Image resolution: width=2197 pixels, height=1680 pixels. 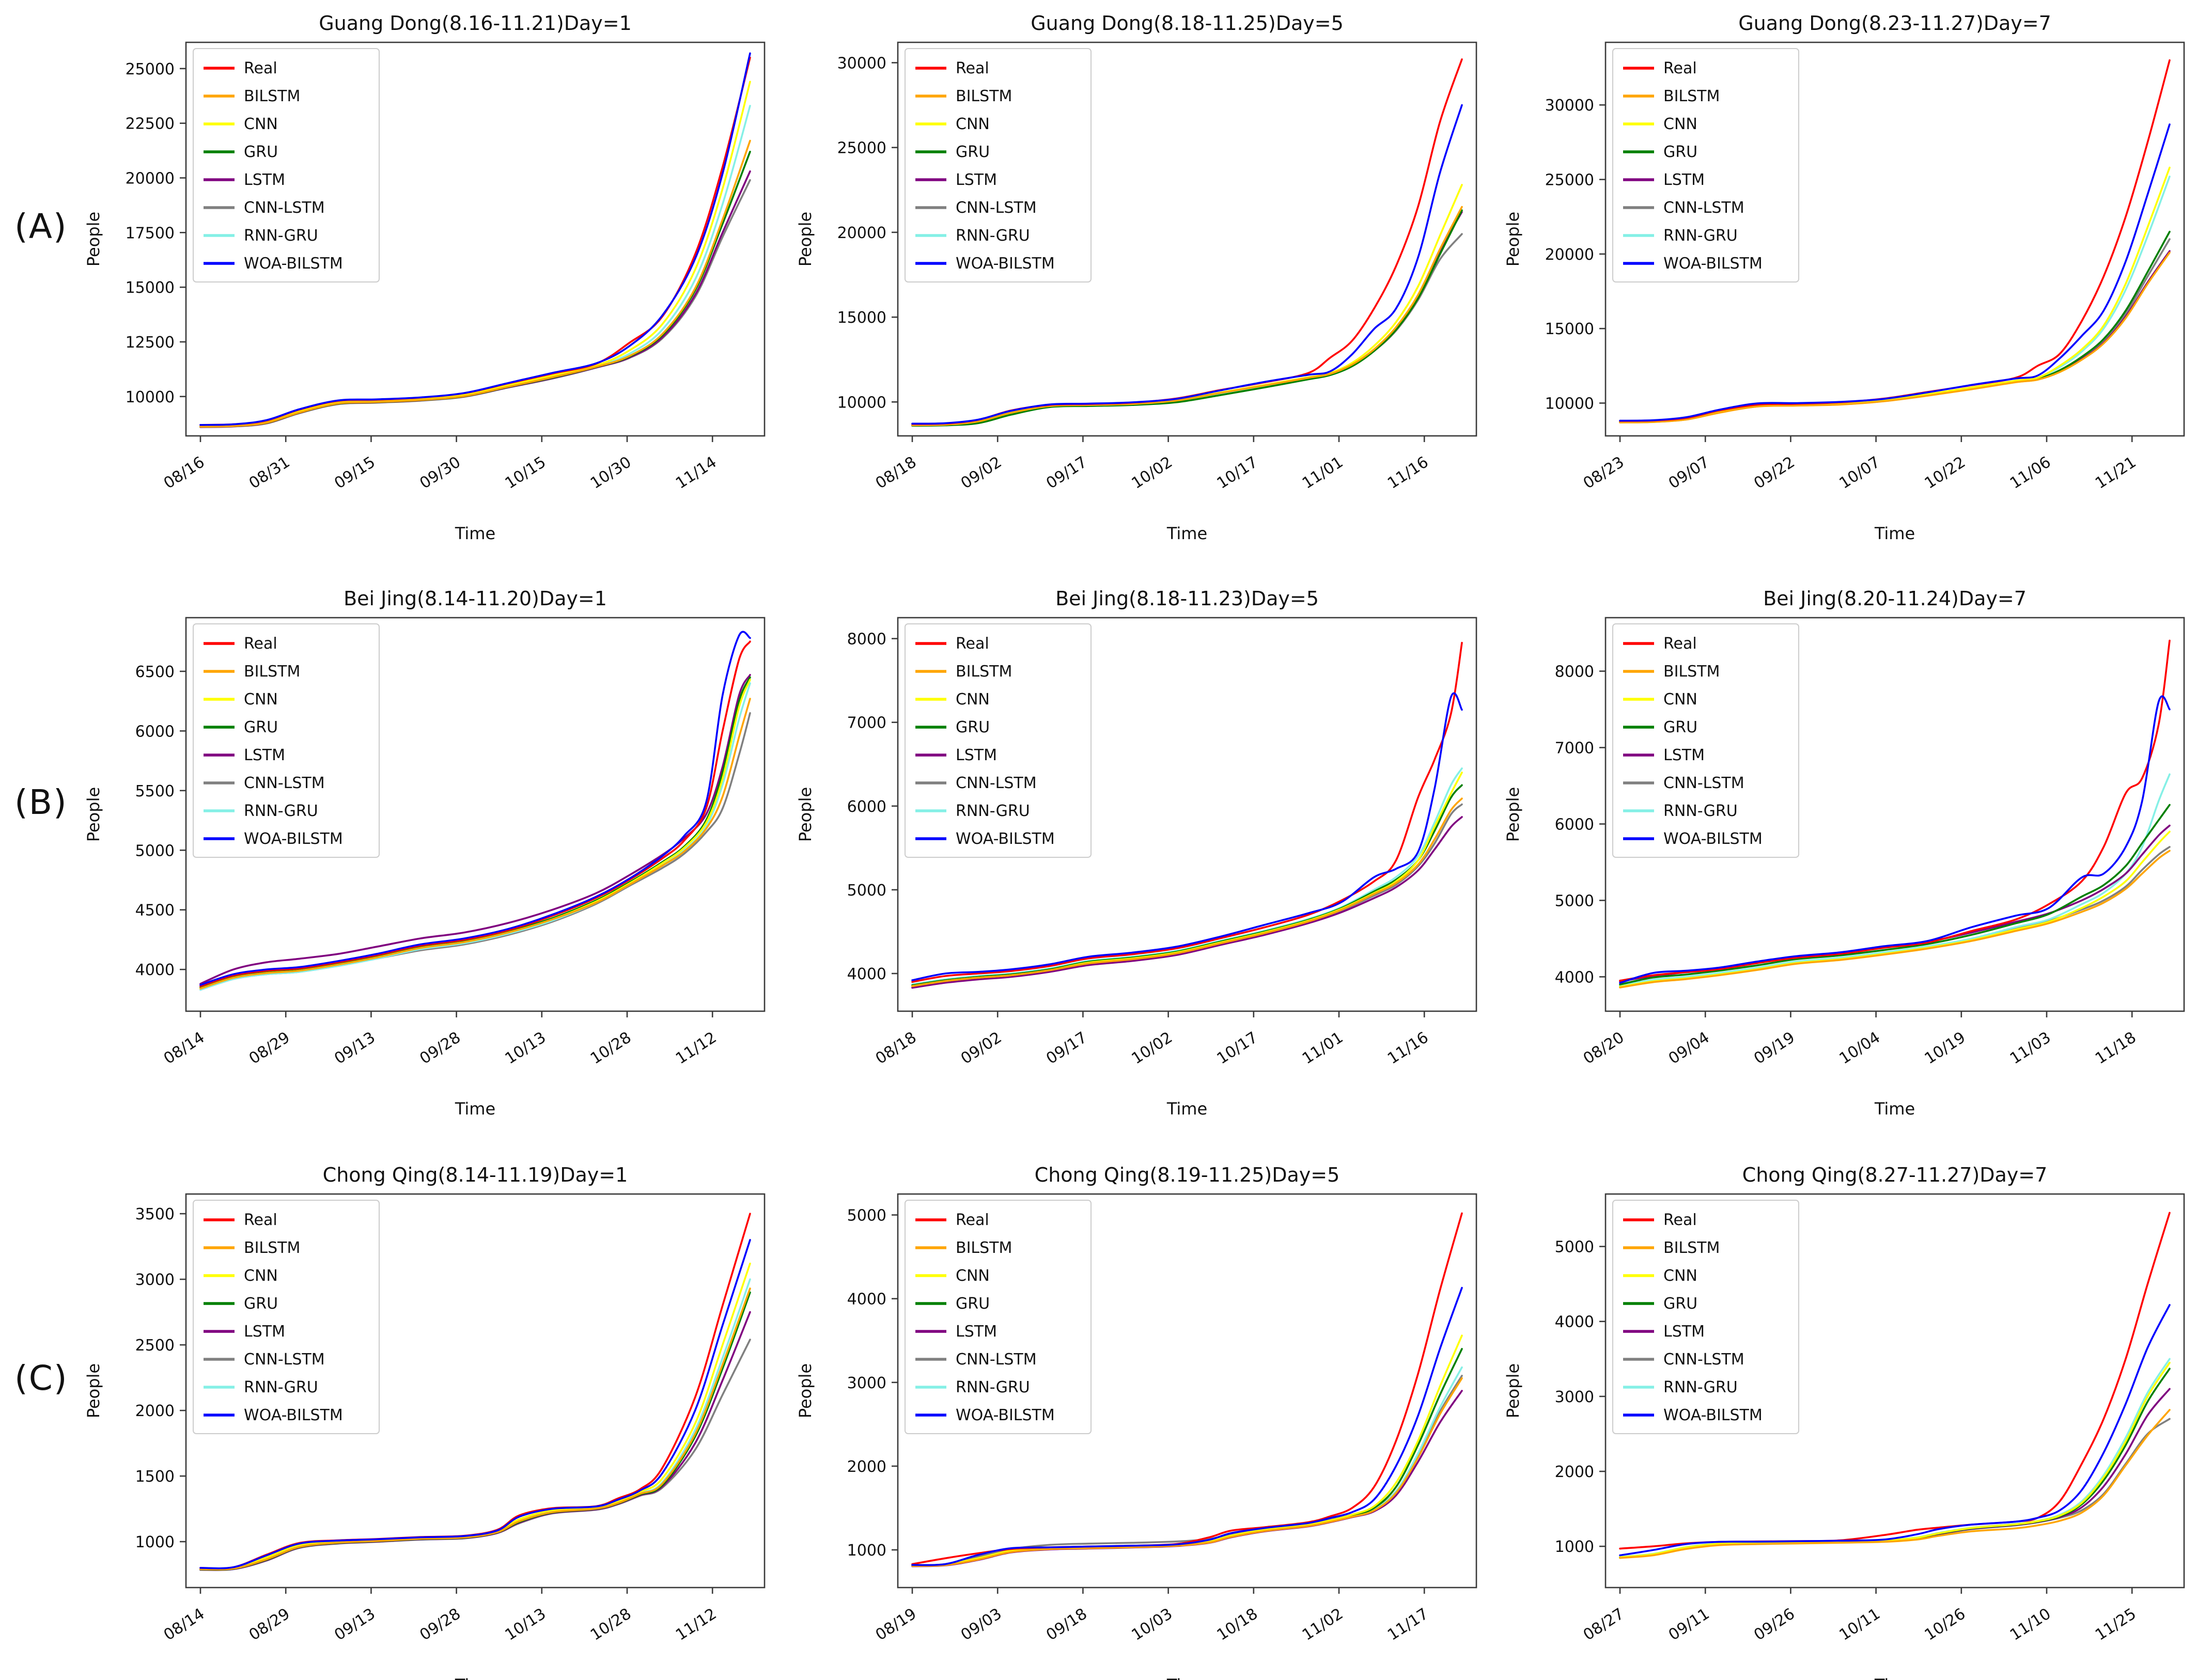 I want to click on x-tick-label: 11/02, so click(x=1323, y=1624).